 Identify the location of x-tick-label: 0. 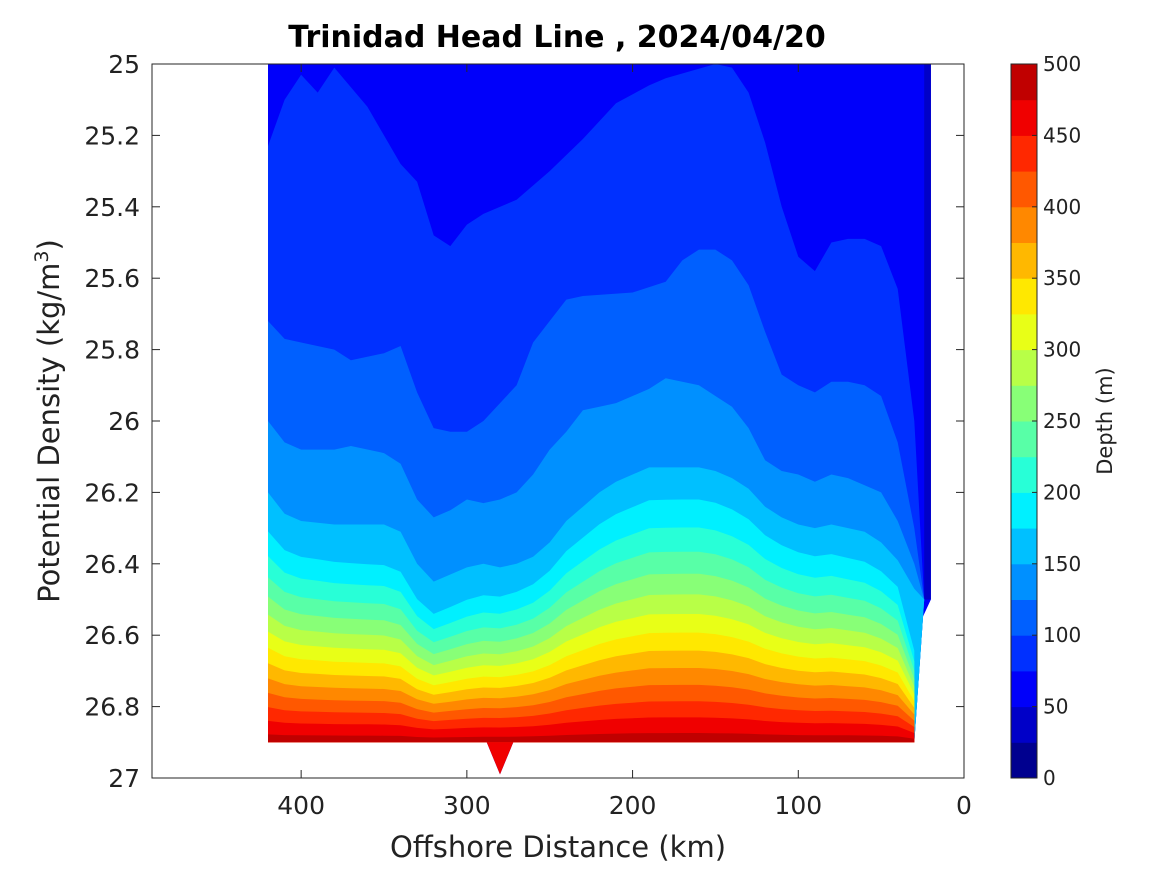
(964, 805).